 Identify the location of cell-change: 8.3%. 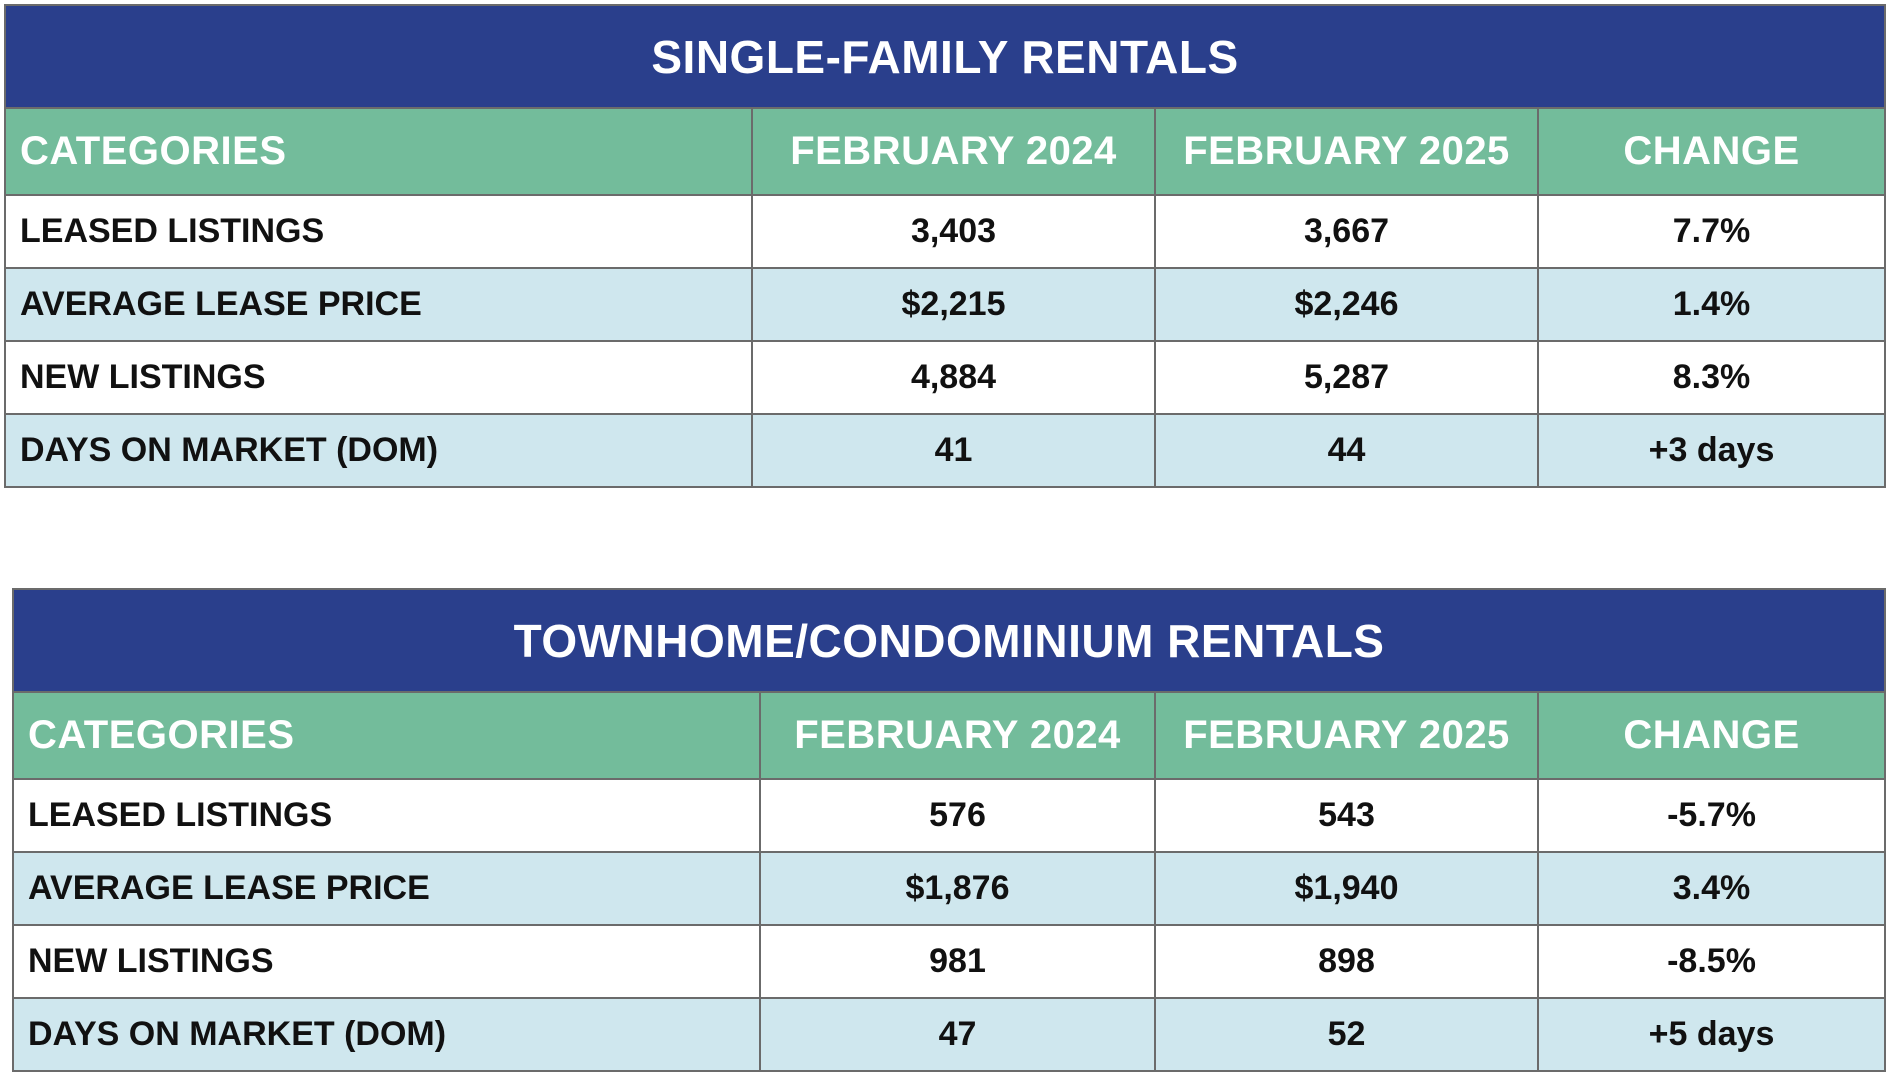
(1711, 377).